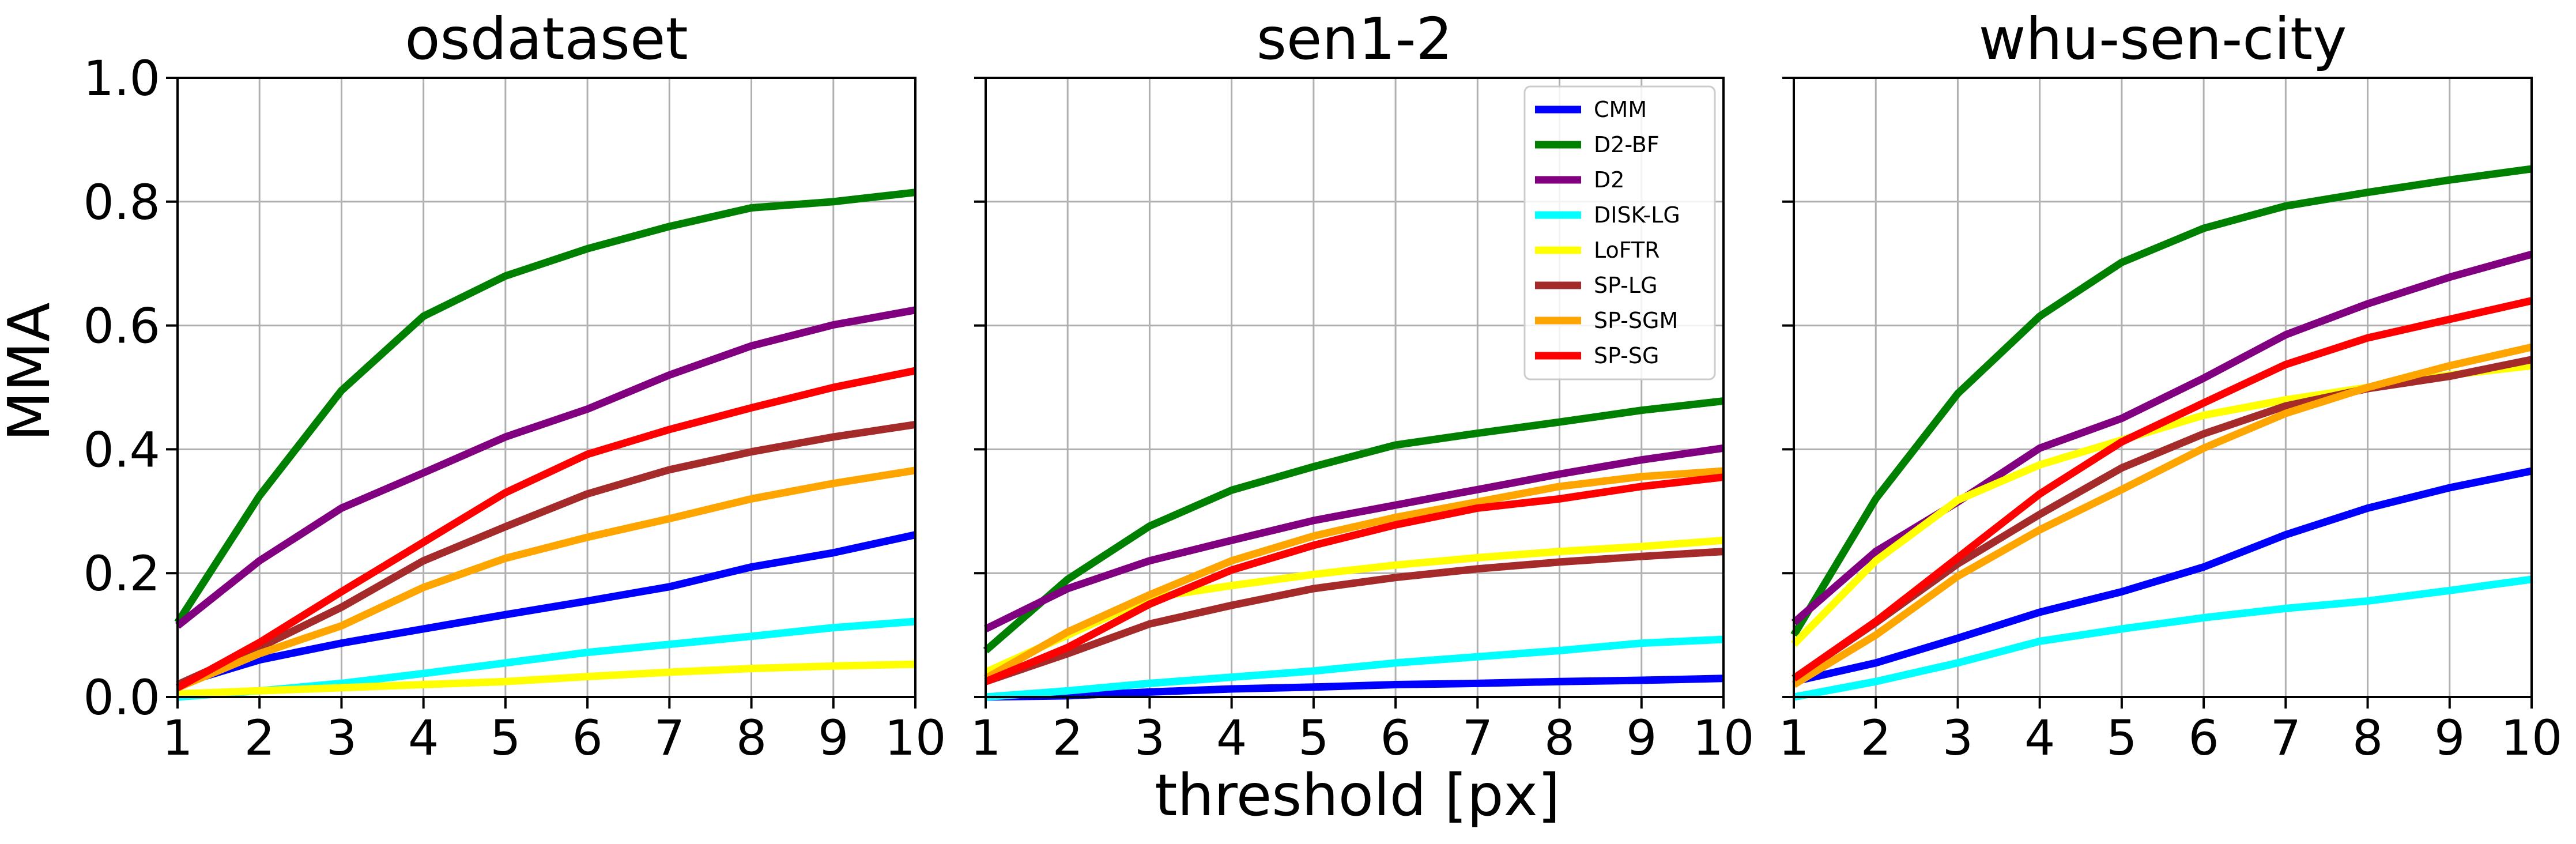 This screenshot has height=844, width=2576. What do you see at coordinates (1626, 355) in the screenshot?
I see `legend-label: SP-SG` at bounding box center [1626, 355].